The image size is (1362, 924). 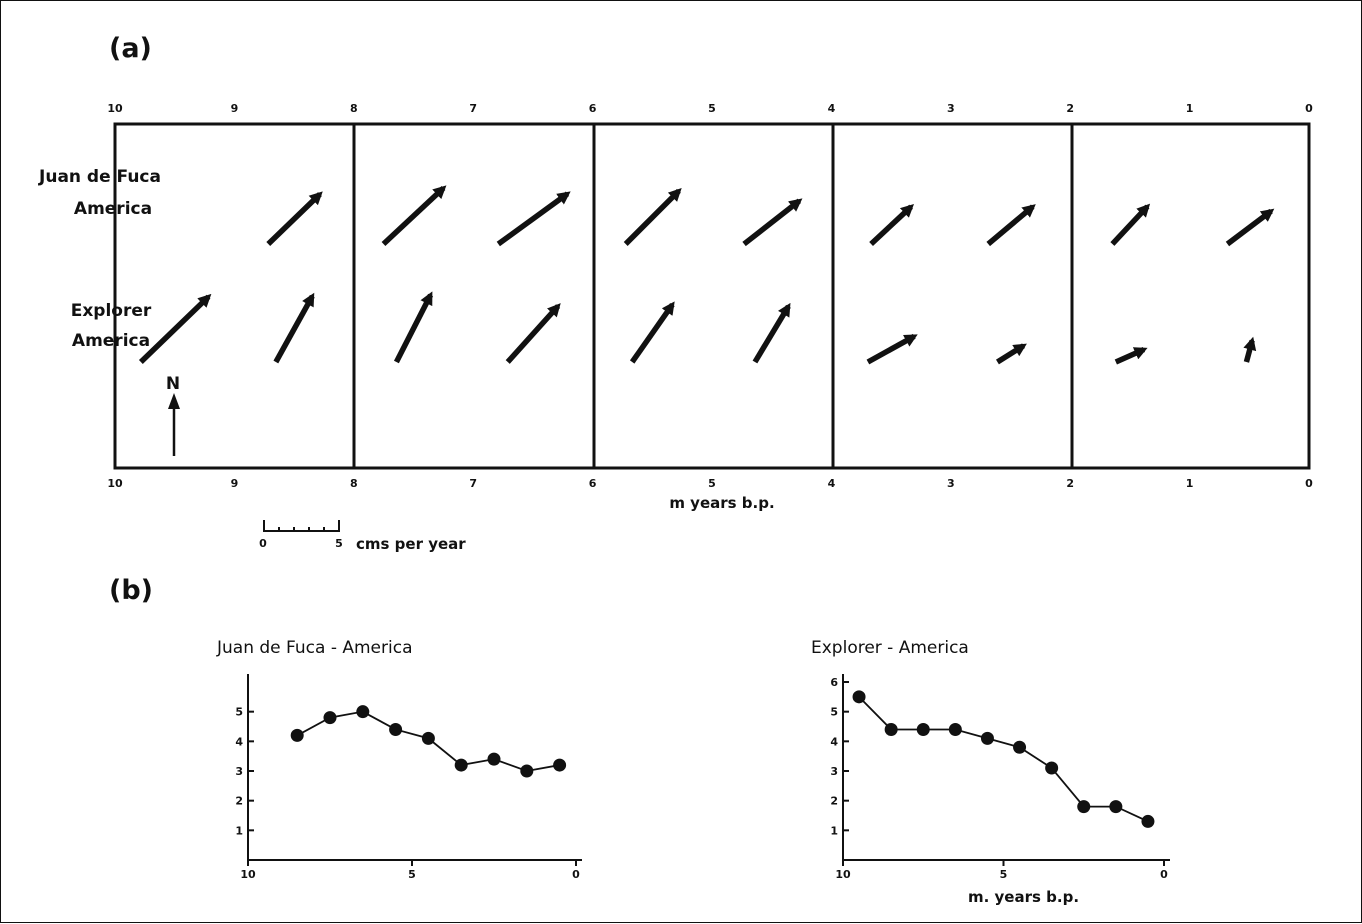 What do you see at coordinates (593, 483) in the screenshot?
I see `bottom-tick-label: 6` at bounding box center [593, 483].